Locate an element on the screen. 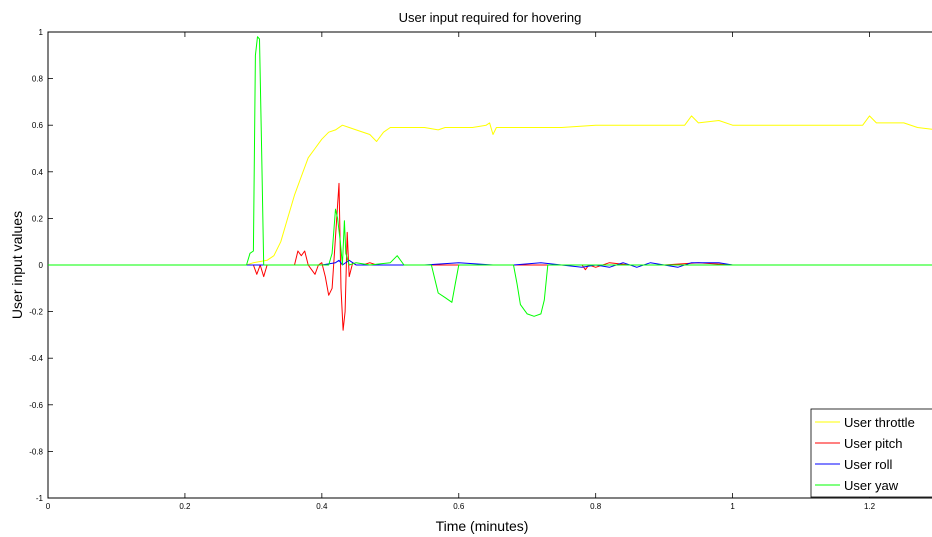 Image resolution: width=932 pixels, height=537 pixels. x-axis-label: Time (minutes) is located at coordinates (482, 526).